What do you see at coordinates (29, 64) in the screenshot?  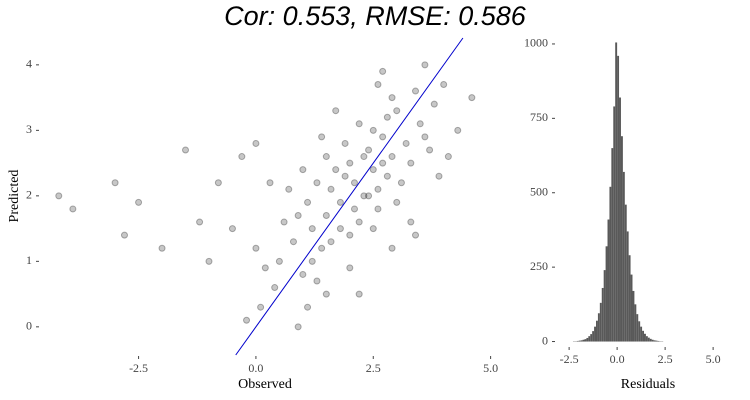 I see `y-tick-label: 4` at bounding box center [29, 64].